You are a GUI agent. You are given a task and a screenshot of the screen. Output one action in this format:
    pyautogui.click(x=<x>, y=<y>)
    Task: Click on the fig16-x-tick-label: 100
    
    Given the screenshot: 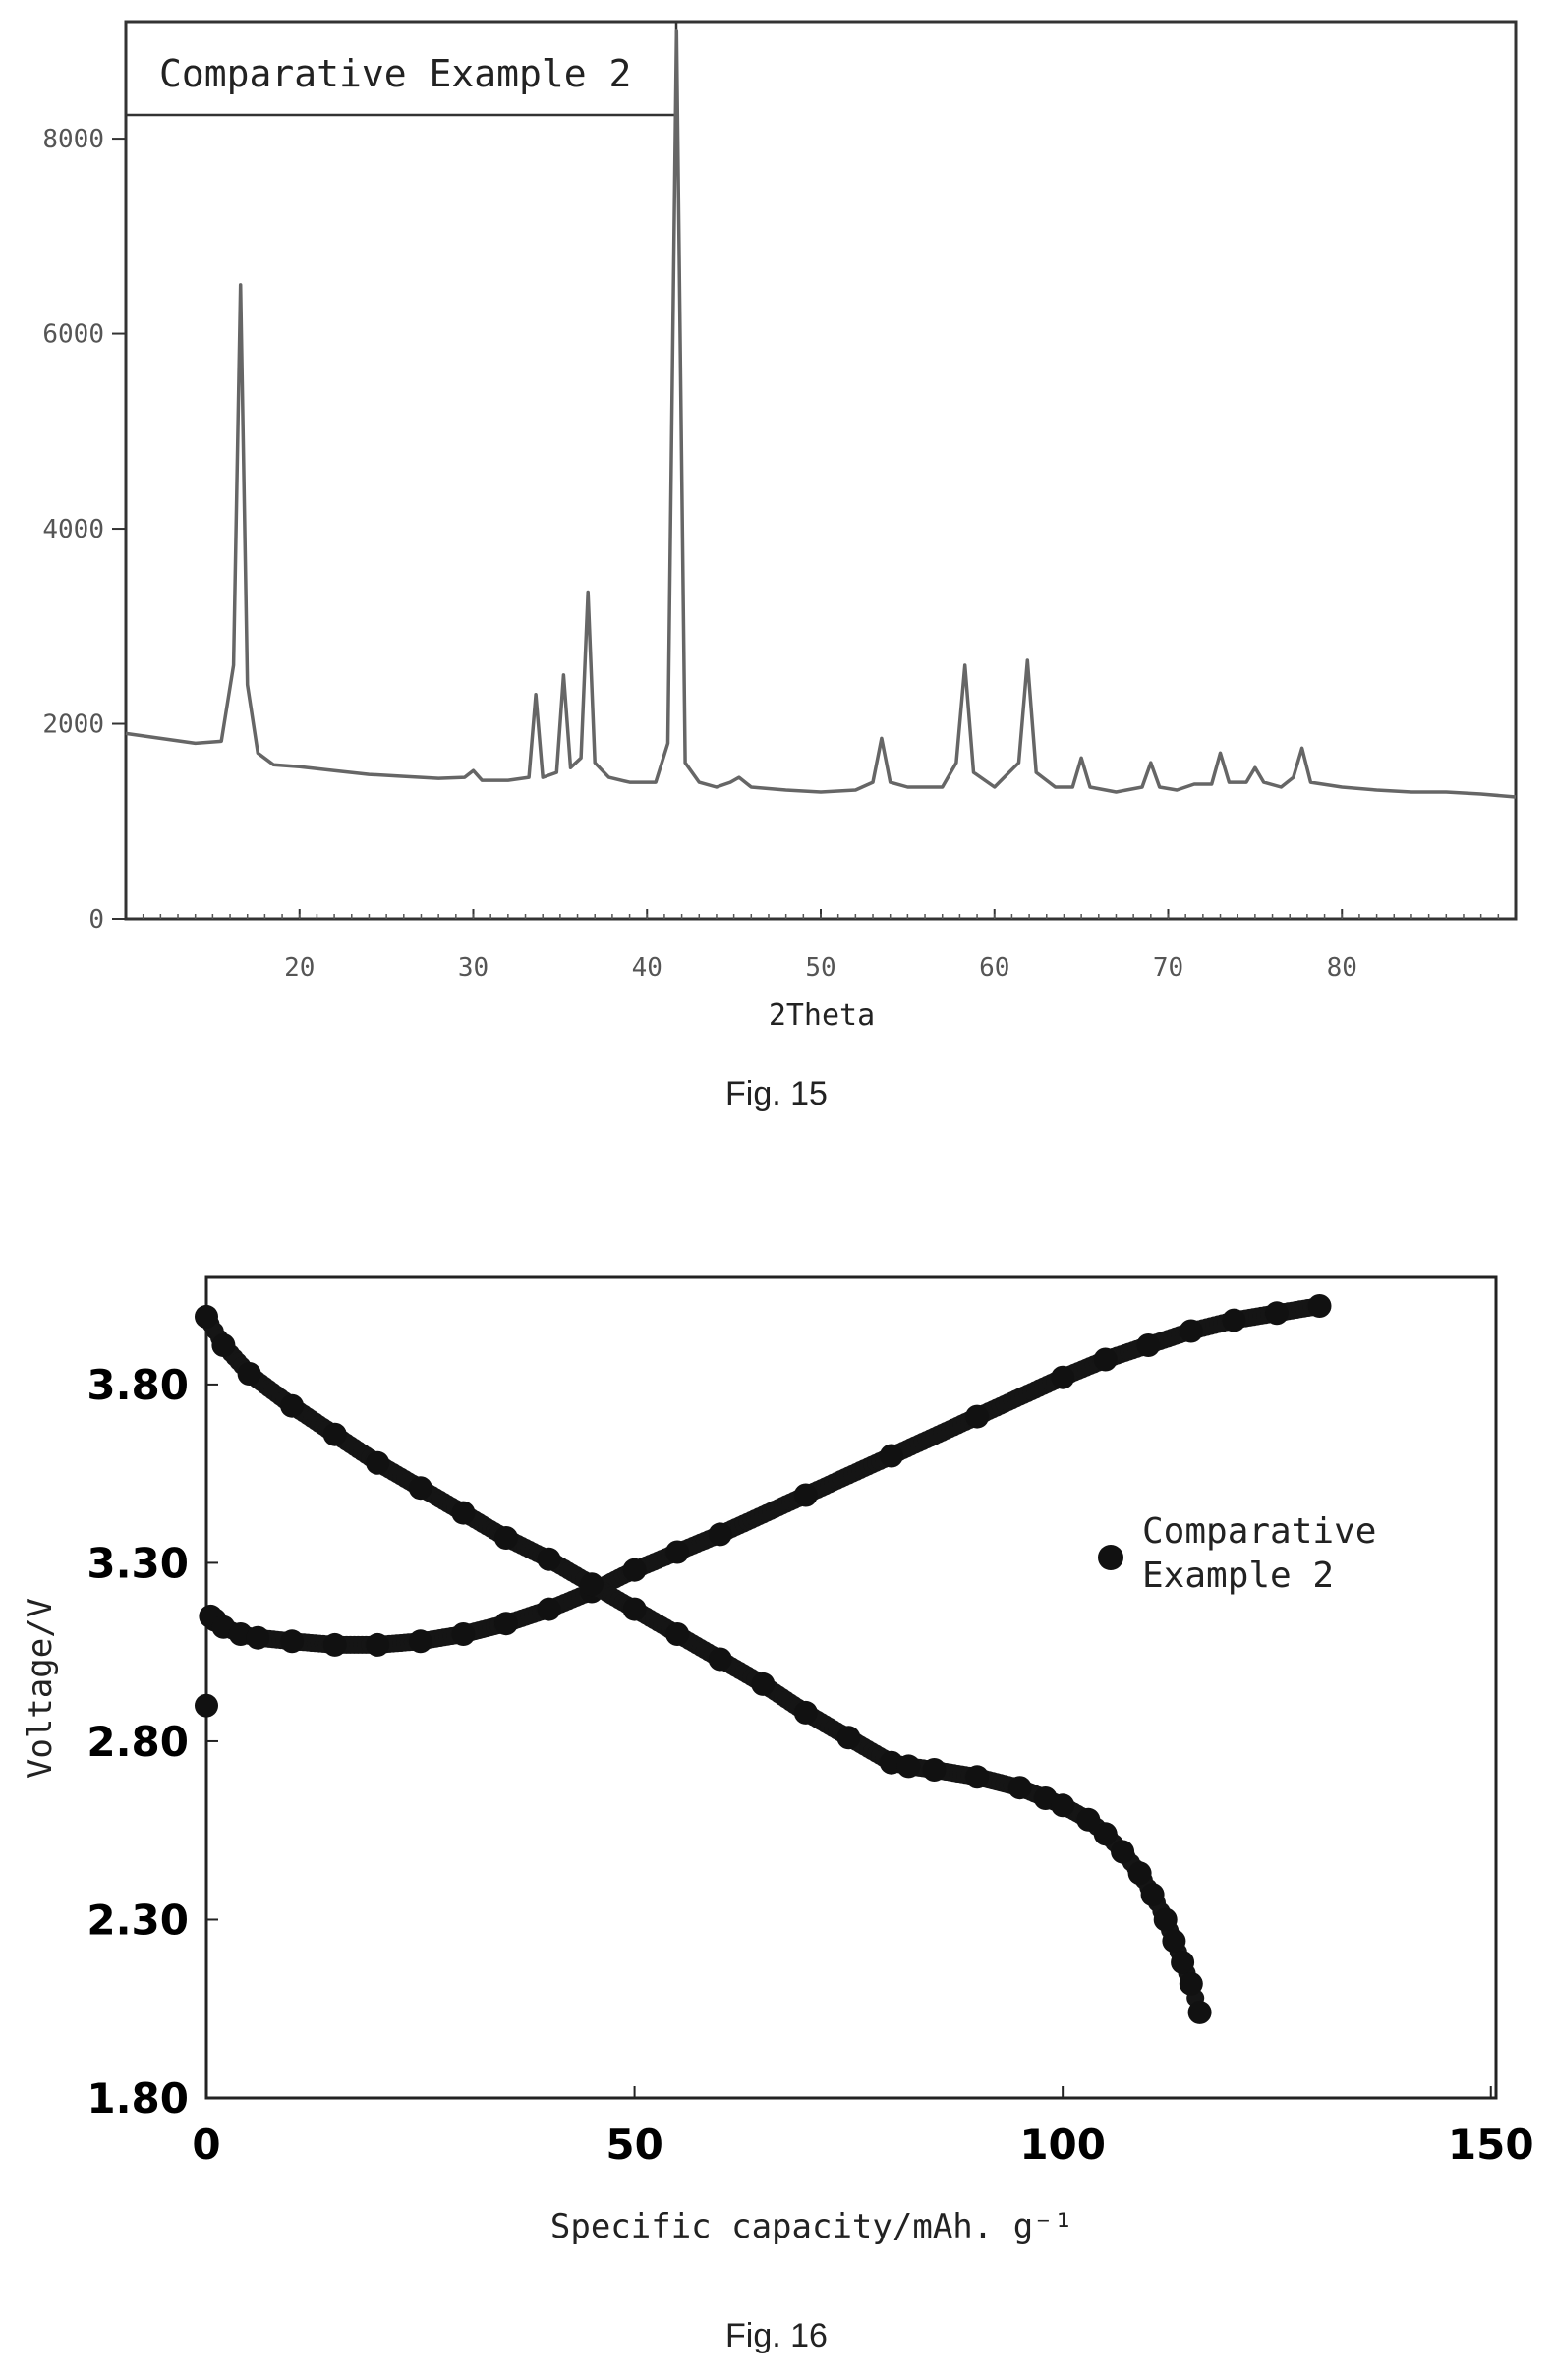 What is the action you would take?
    pyautogui.click(x=1062, y=2145)
    